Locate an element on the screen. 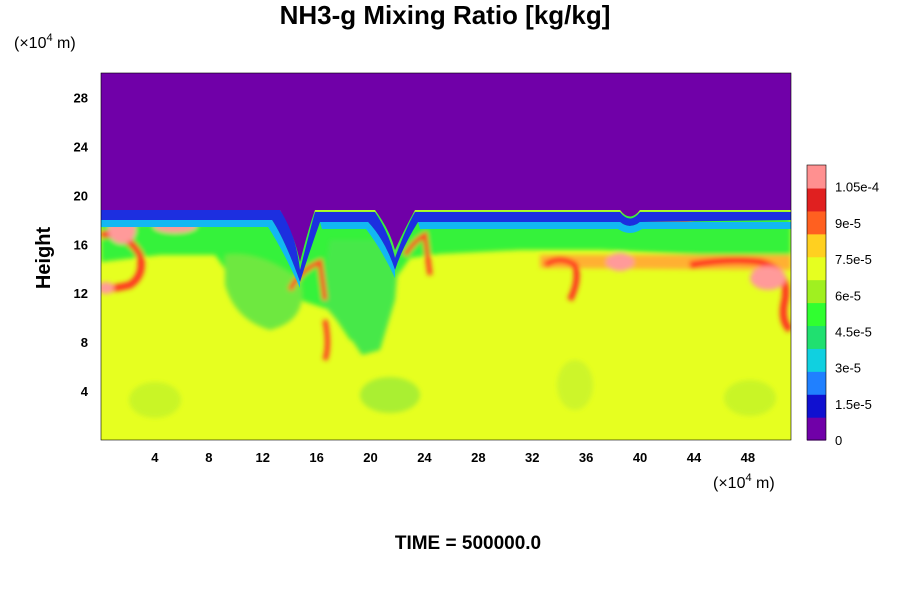 The image size is (900, 600). x-axis-unit: (×104 m) is located at coordinates (744, 482).